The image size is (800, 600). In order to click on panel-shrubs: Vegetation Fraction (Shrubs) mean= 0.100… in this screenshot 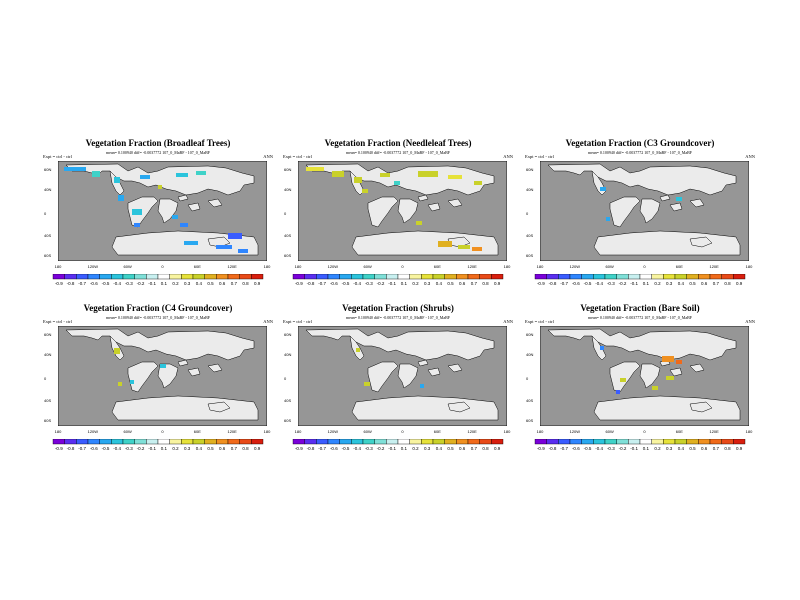, I will do `click(398, 385)`.